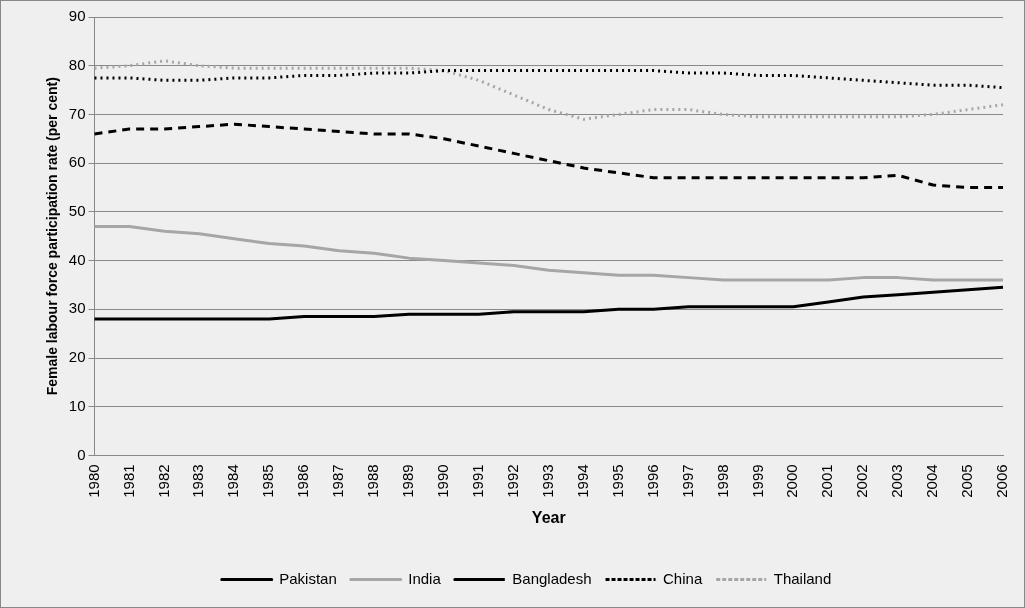  Describe the element at coordinates (52, 236) in the screenshot. I see `y-axis-title: Female labour force participation rate (per cent)` at that location.